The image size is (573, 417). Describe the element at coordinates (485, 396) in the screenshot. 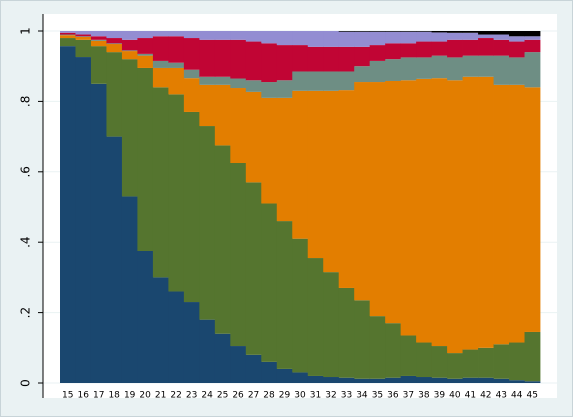

I see `x-tick-label: 42` at that location.